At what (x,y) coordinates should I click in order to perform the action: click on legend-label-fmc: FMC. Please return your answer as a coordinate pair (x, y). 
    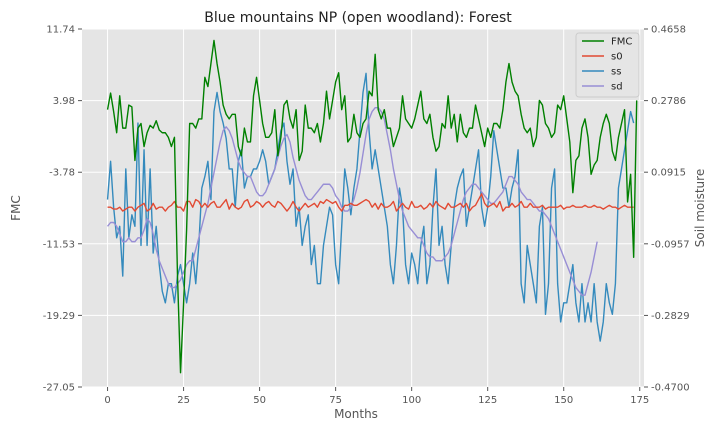
    Looking at the image, I should click on (621, 42).